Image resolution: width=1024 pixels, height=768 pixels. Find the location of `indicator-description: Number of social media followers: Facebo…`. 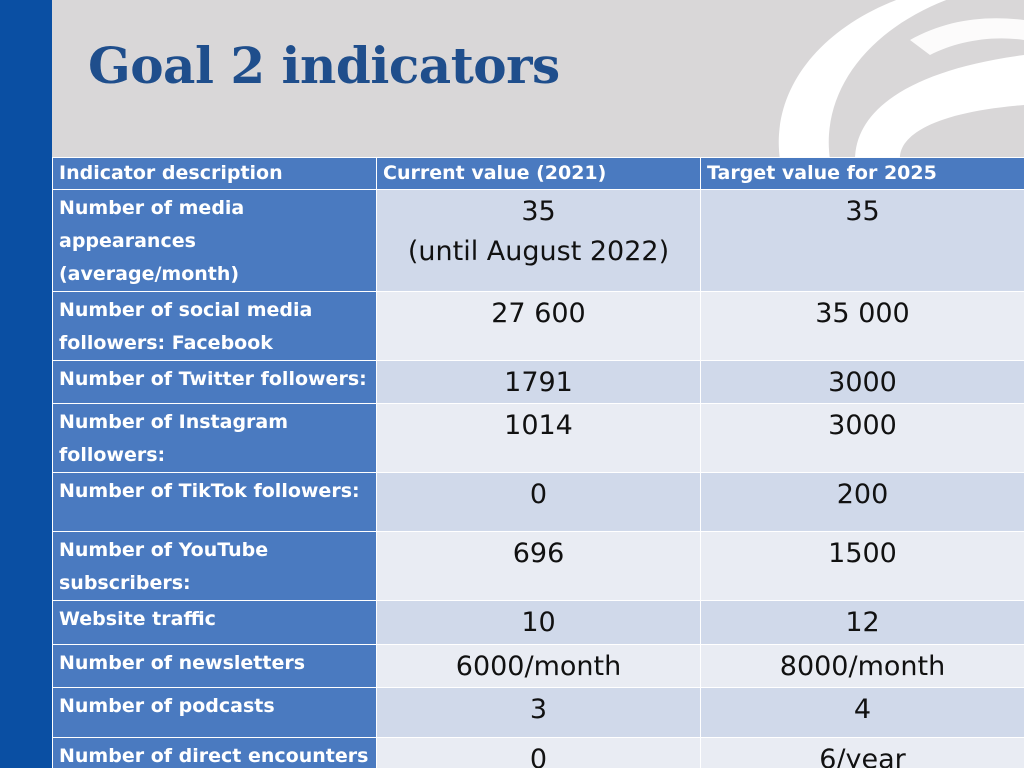

indicator-description: Number of social media followers: Facebo… is located at coordinates (214, 326).